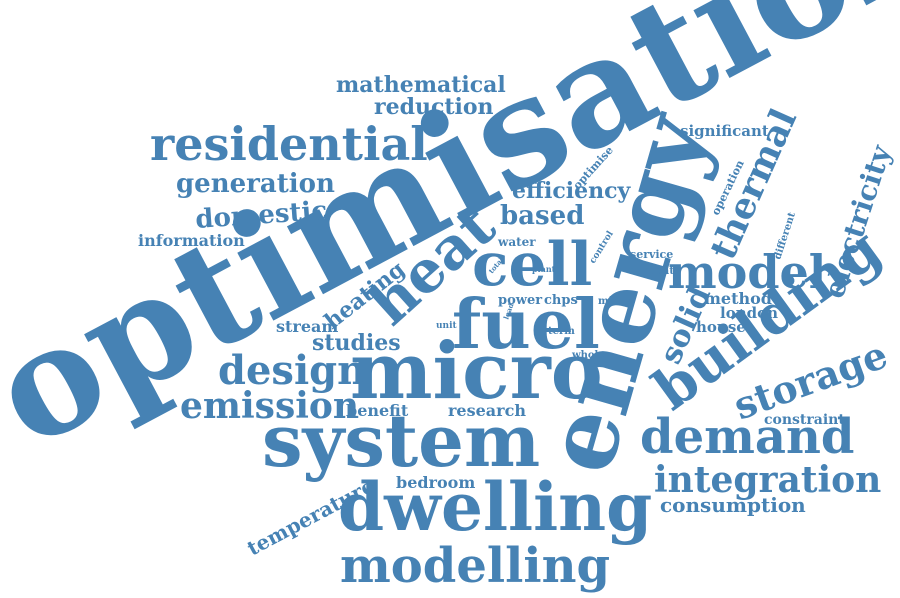  I want to click on word-stream: stream, so click(307, 326).